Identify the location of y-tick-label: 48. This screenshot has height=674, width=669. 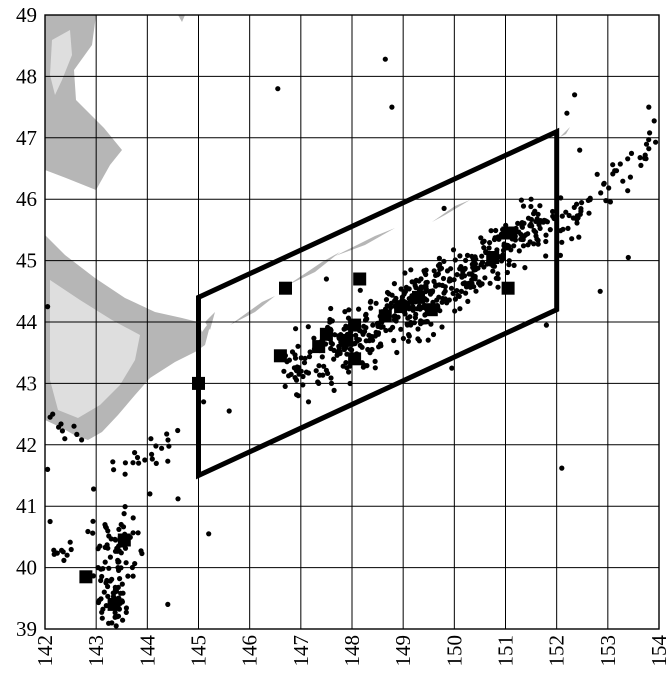
(26, 76).